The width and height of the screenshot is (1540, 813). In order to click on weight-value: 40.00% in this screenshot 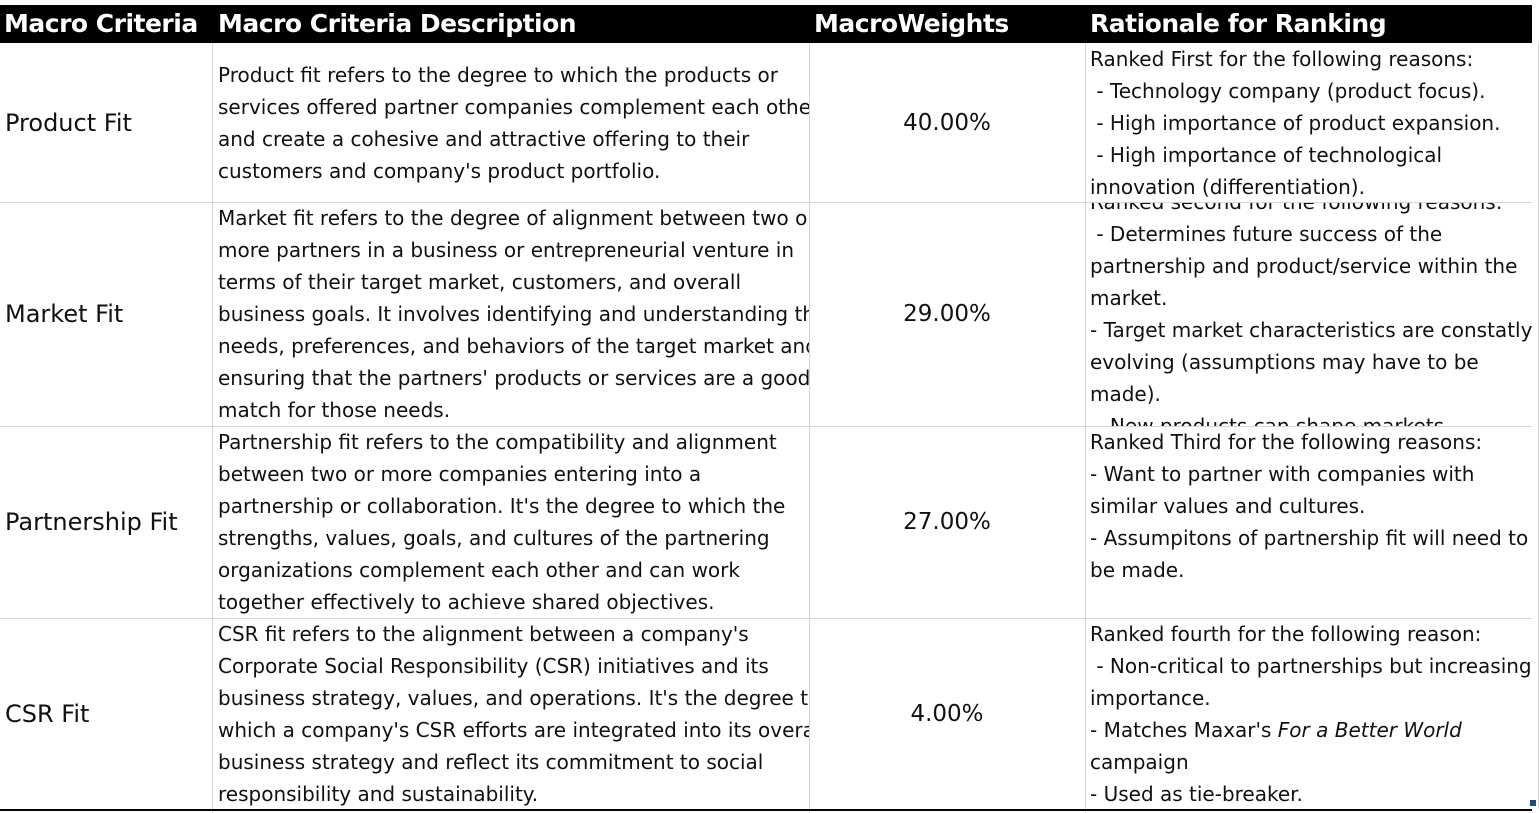, I will do `click(947, 122)`.